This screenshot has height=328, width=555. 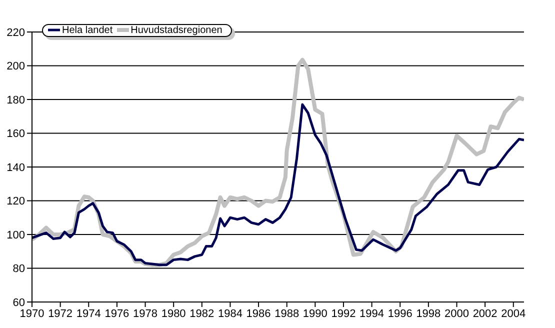 What do you see at coordinates (15, 134) in the screenshot?
I see `y-tick-label: 160` at bounding box center [15, 134].